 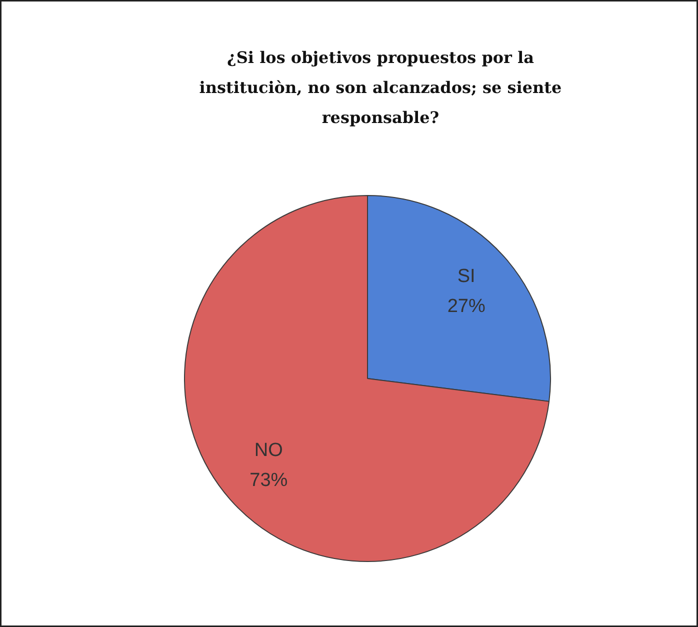 I want to click on data-label: 27%, so click(x=466, y=306).